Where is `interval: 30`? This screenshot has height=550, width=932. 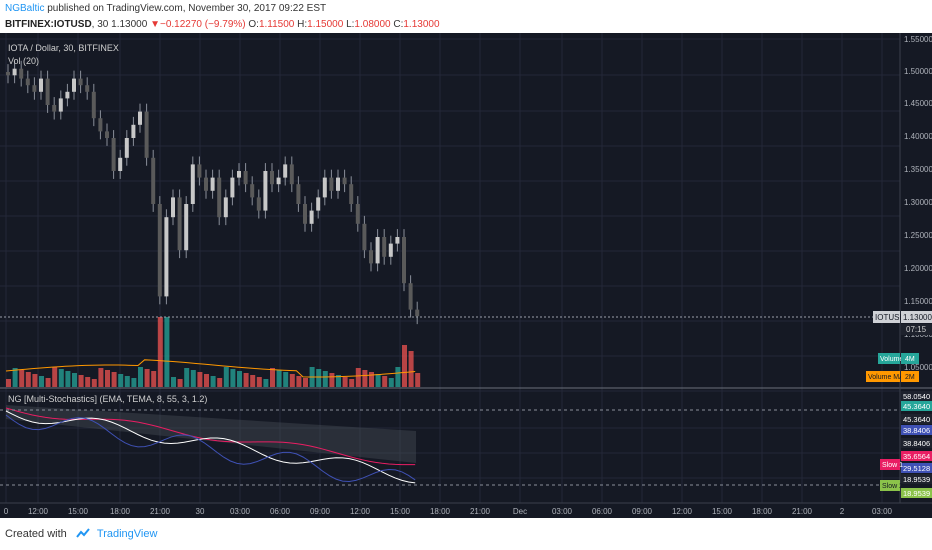 interval: 30 is located at coordinates (103, 24).